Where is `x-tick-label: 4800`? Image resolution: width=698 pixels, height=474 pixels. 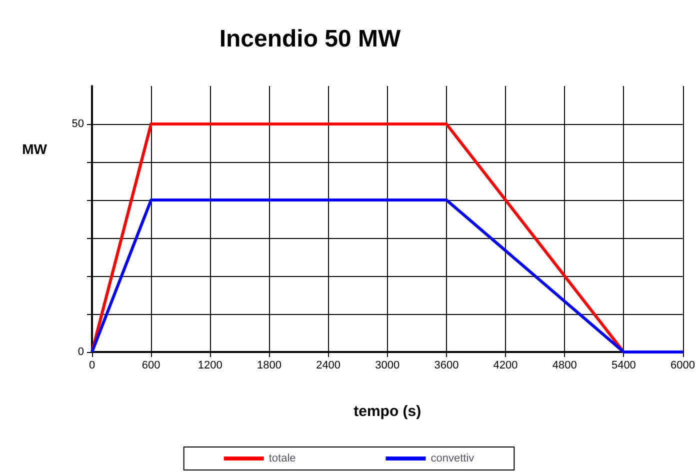
x-tick-label: 4800 is located at coordinates (564, 366).